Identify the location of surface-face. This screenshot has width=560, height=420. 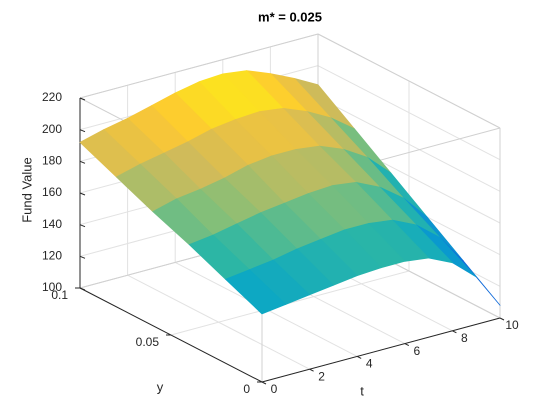
(256, 292).